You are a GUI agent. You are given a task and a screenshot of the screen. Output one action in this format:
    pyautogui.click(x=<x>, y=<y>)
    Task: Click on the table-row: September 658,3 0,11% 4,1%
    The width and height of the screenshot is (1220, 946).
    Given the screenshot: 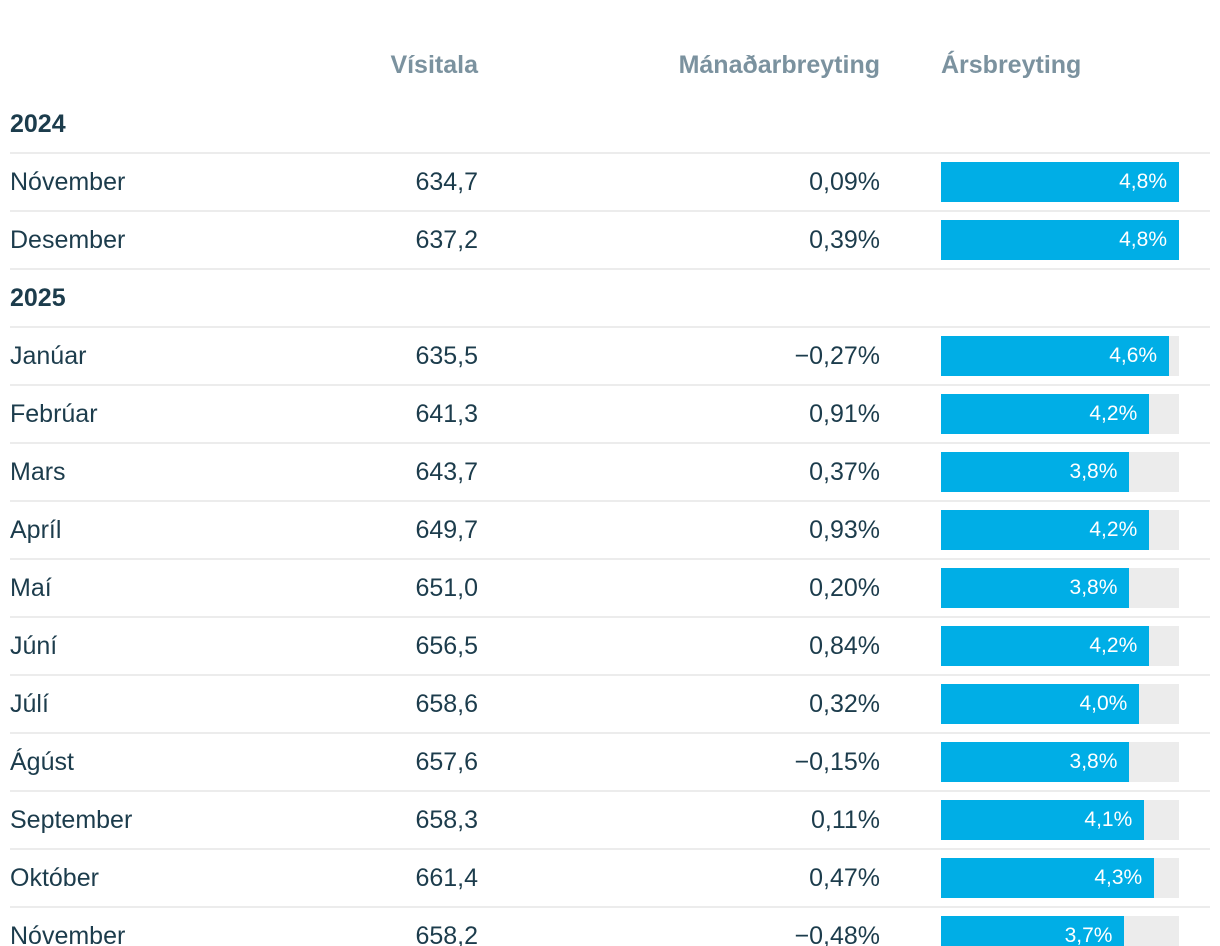 What is the action you would take?
    pyautogui.click(x=610, y=821)
    